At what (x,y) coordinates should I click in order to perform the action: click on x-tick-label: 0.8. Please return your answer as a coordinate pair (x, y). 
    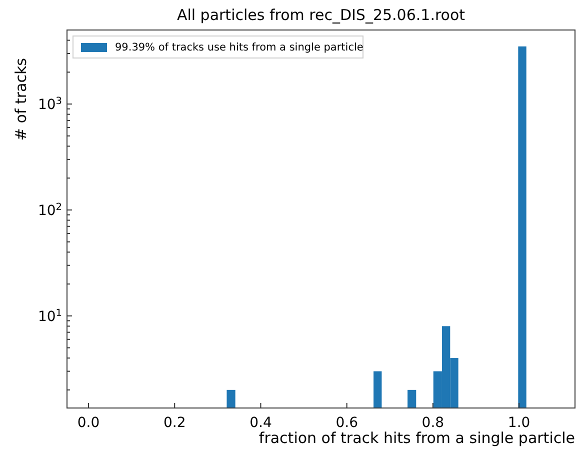
    Looking at the image, I should click on (433, 423).